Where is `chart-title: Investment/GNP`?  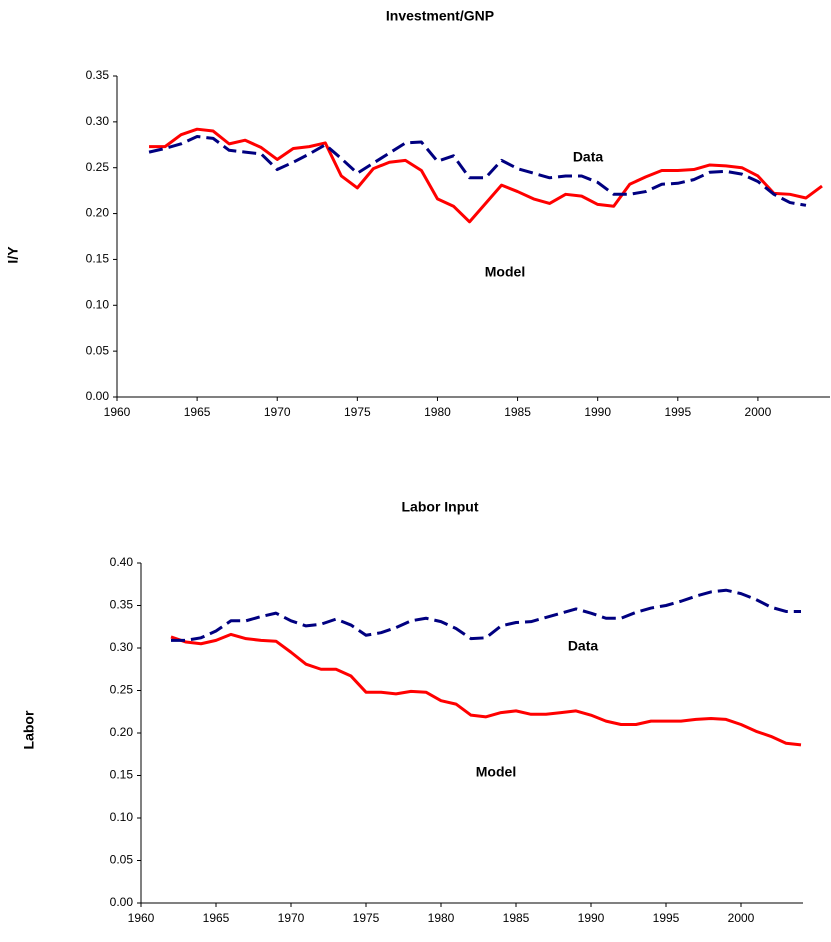
chart-title: Investment/GNP is located at coordinates (440, 16).